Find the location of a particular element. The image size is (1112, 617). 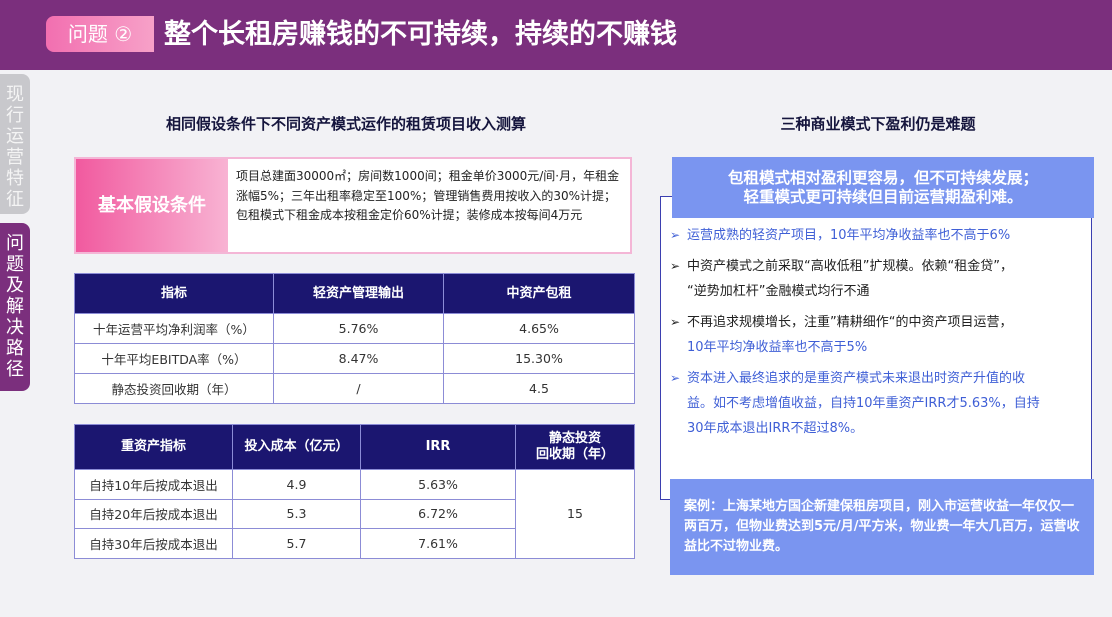

payback-header-line1: 静态投资 is located at coordinates (574, 438).